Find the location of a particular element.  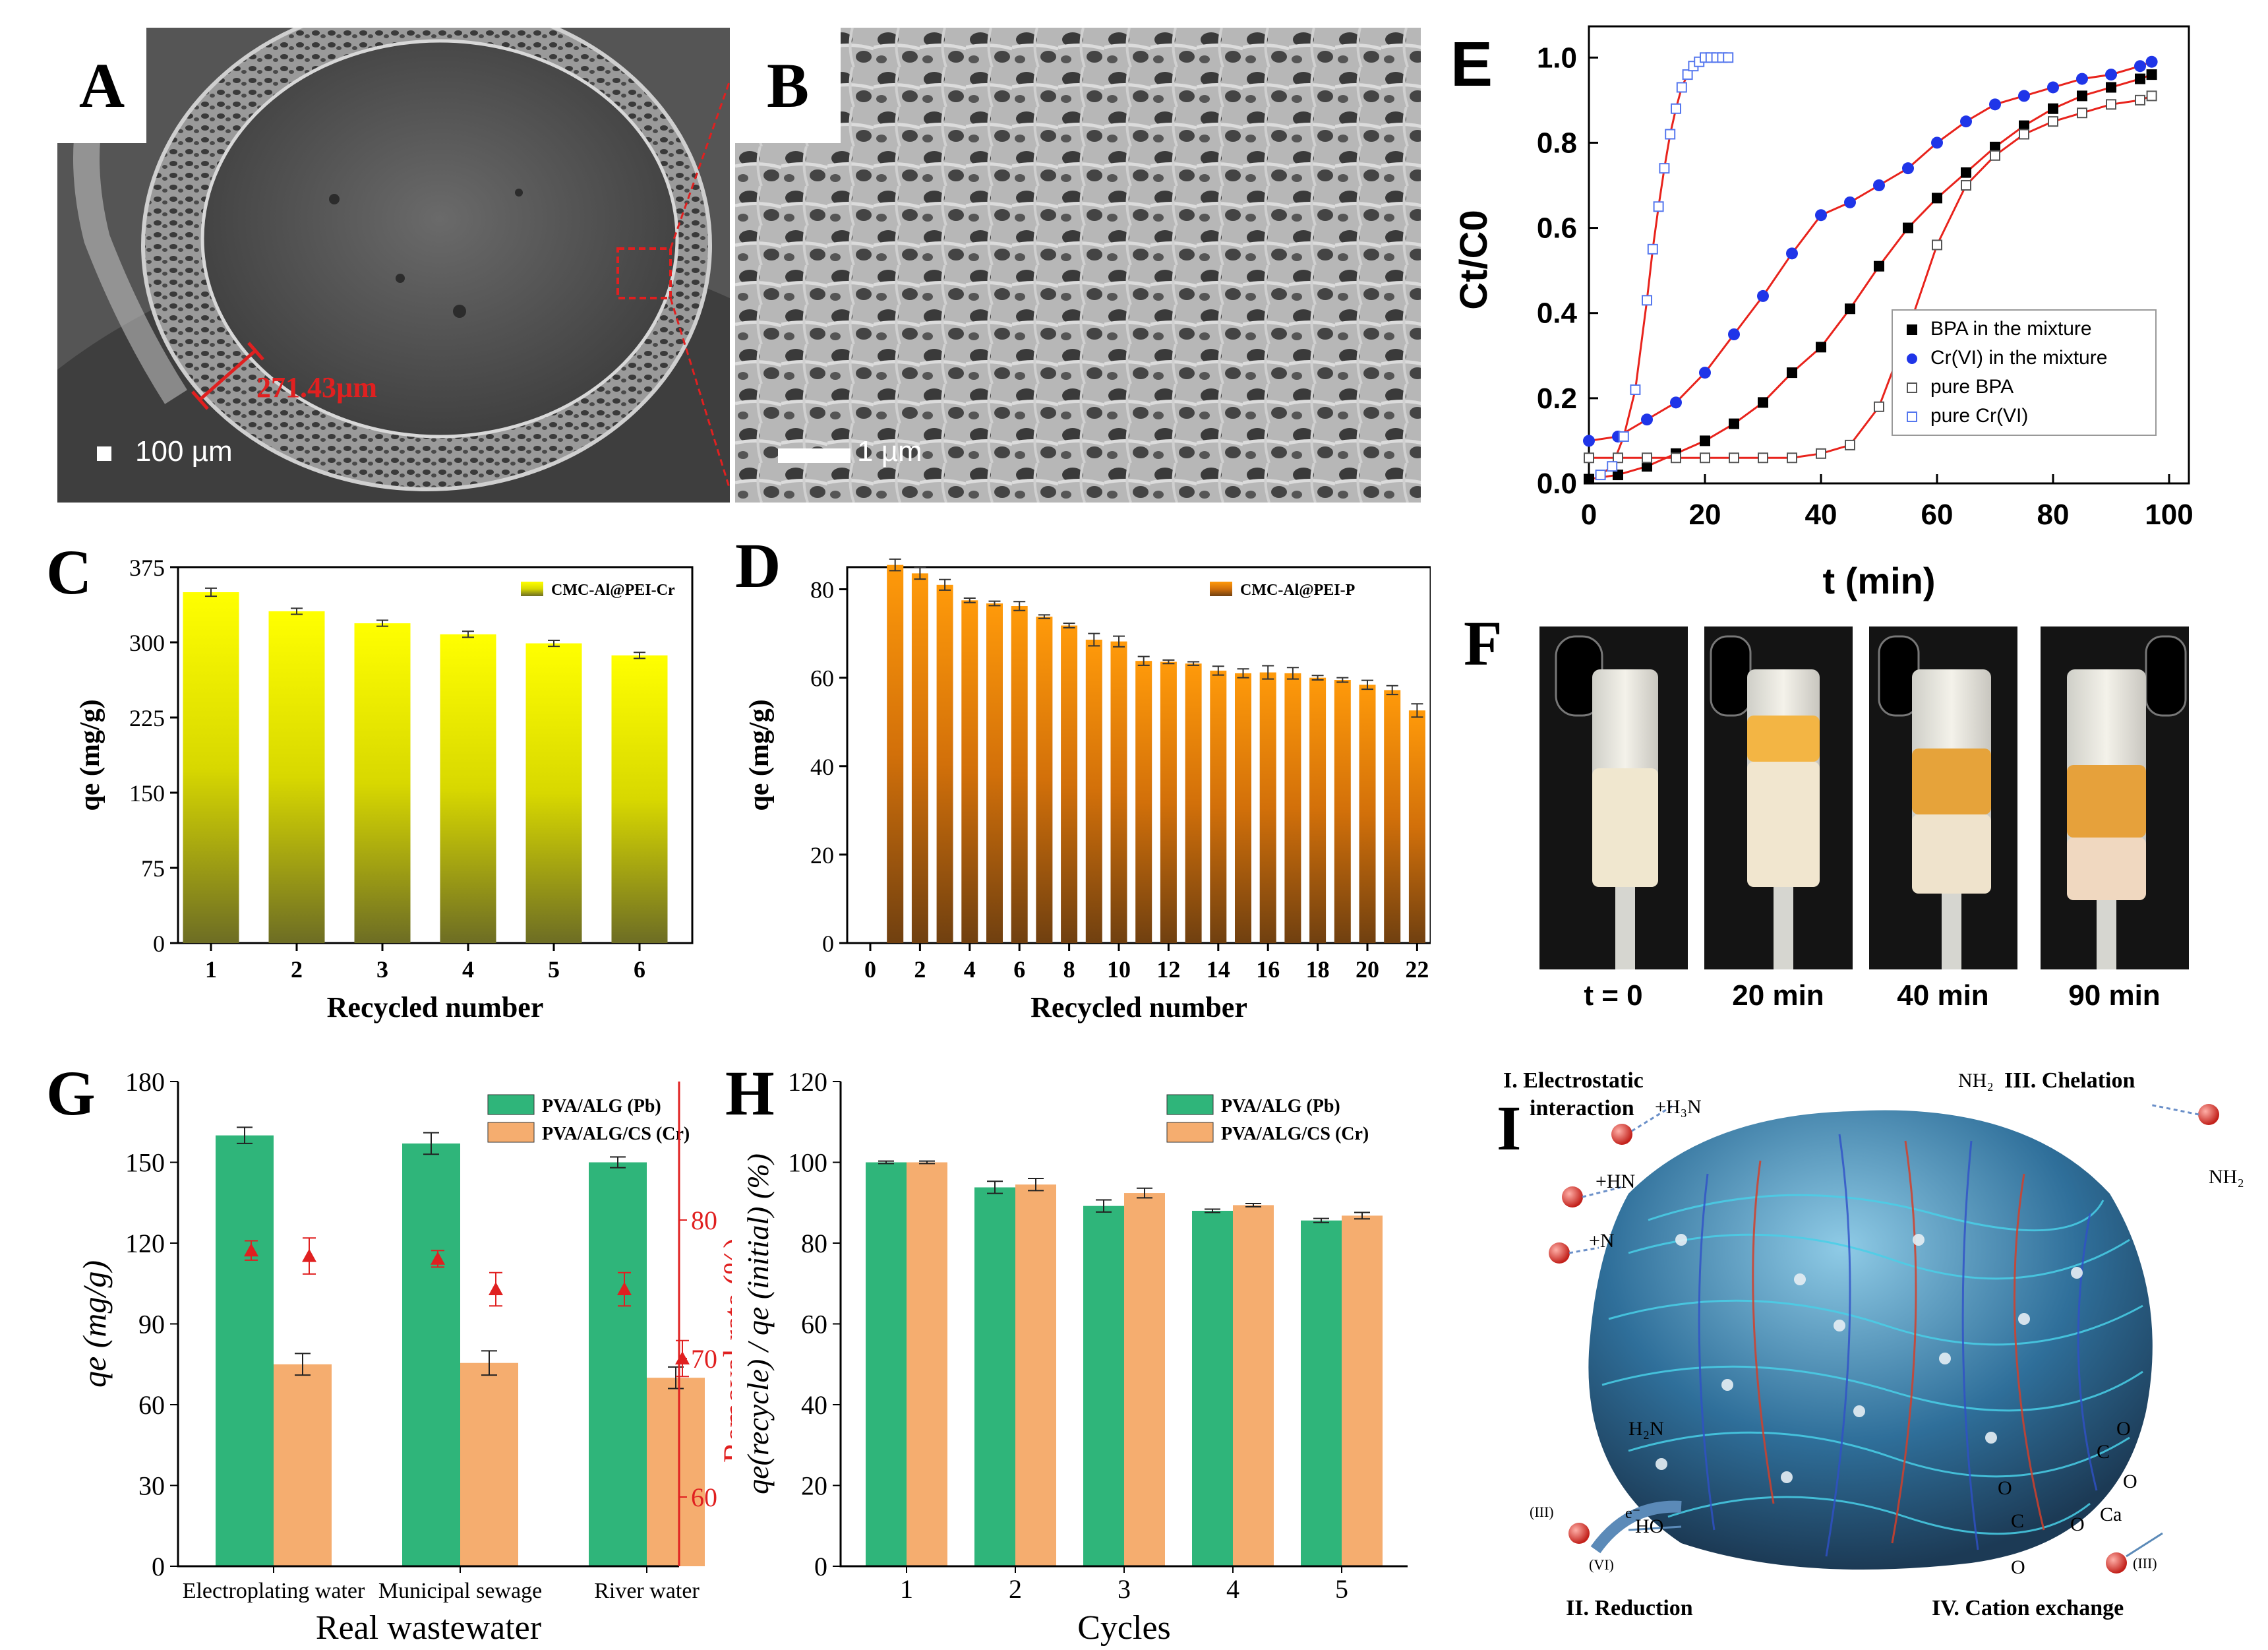

y-tick-label: 20 is located at coordinates (822, 855).